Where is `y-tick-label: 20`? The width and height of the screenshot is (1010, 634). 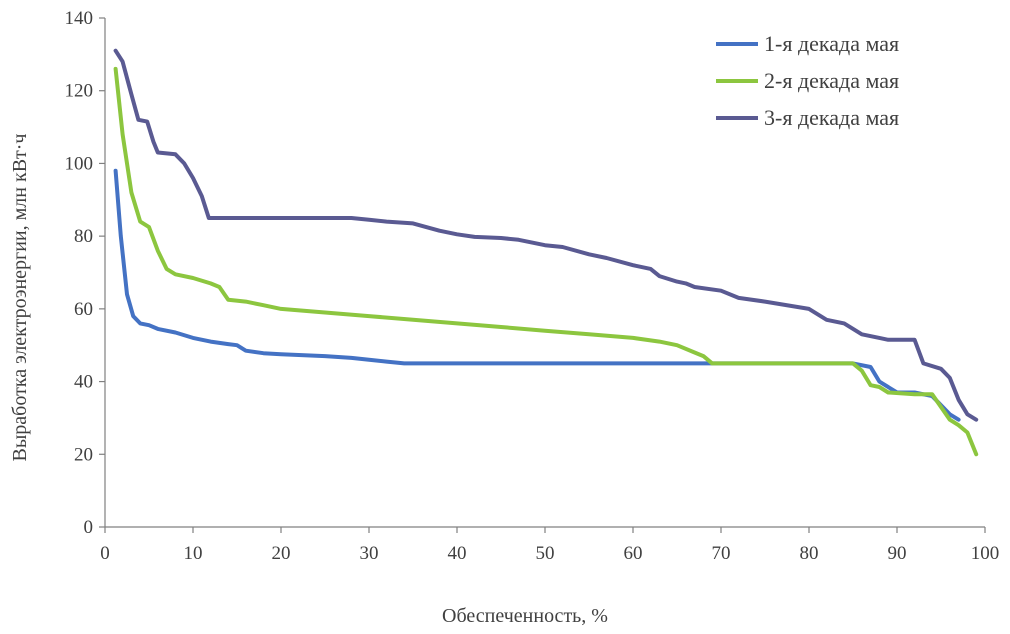
y-tick-label: 20 is located at coordinates (83, 454).